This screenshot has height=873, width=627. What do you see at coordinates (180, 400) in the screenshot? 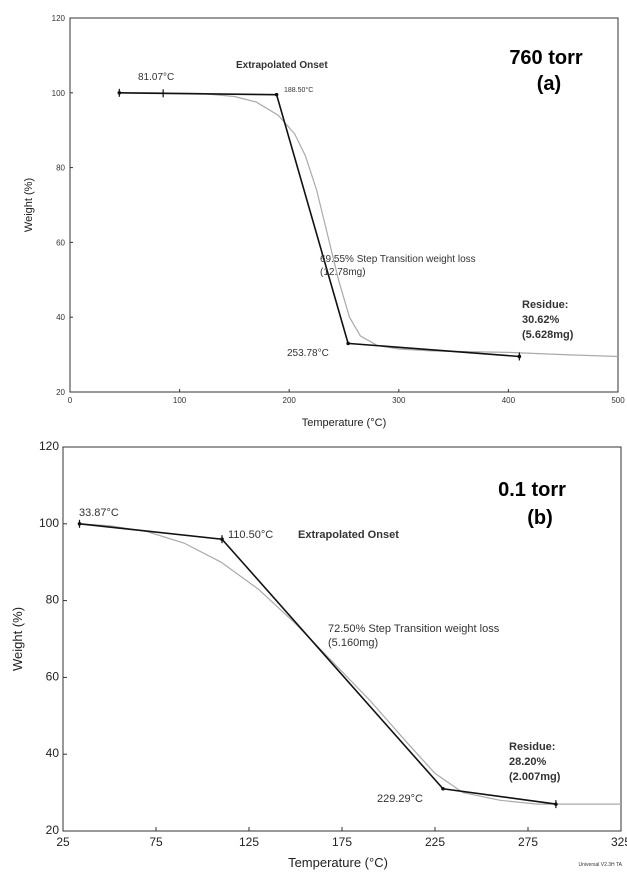
I see `x-tick-label-a: 100` at bounding box center [180, 400].